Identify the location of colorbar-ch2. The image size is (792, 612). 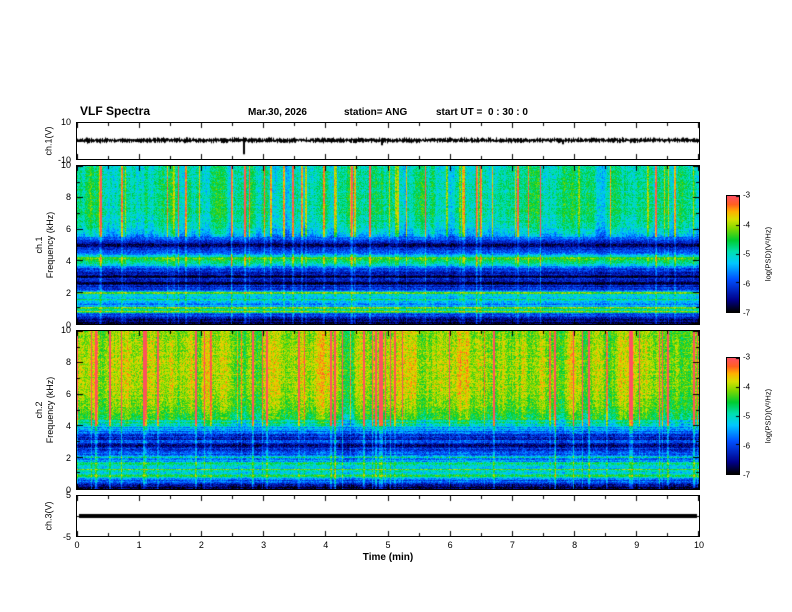
(733, 416).